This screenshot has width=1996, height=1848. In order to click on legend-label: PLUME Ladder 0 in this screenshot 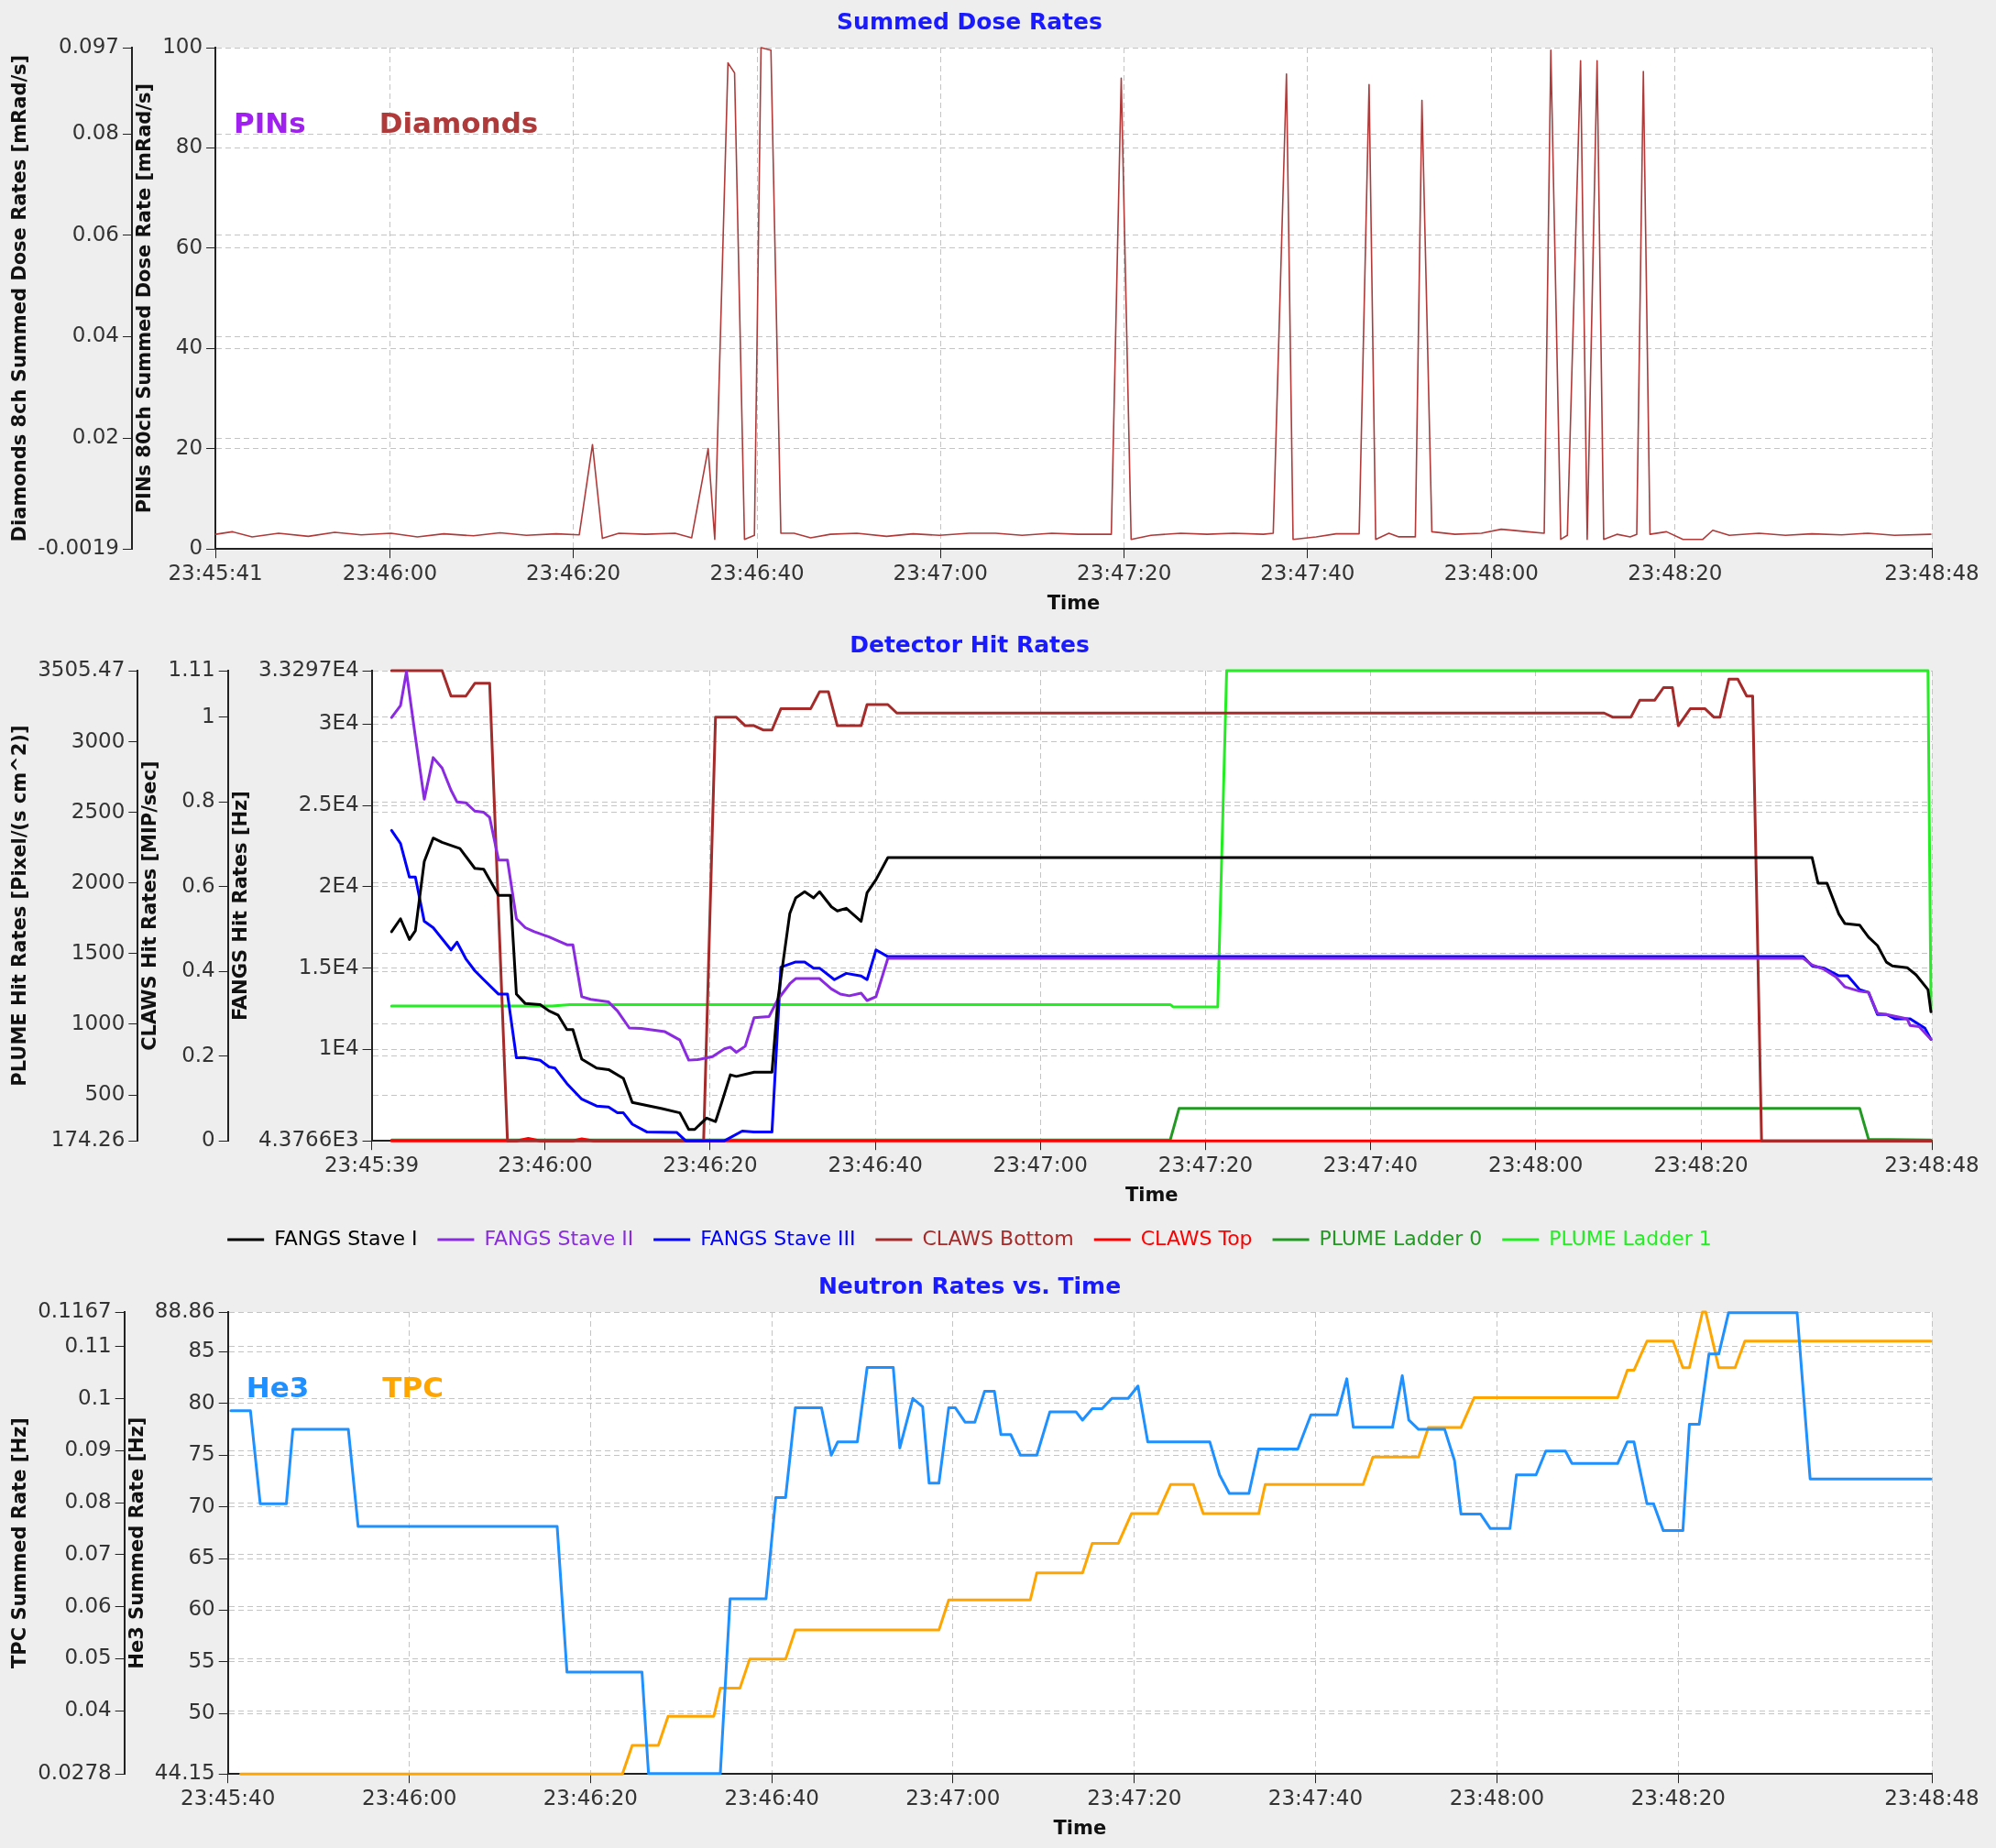, I will do `click(1401, 1238)`.